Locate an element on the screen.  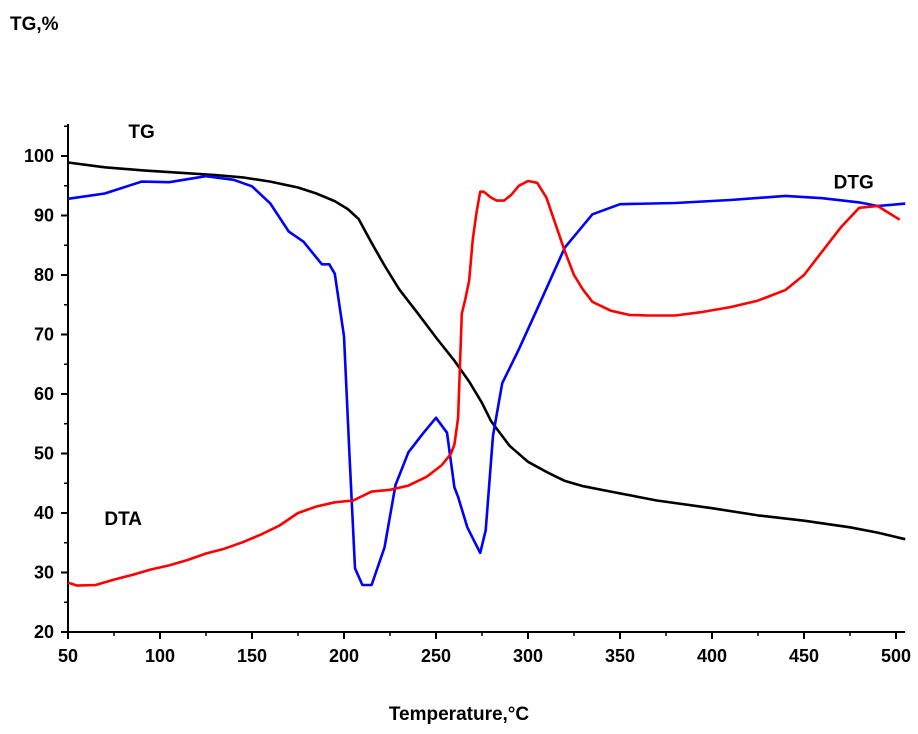
series-label-dtg: DTG is located at coordinates (854, 183).